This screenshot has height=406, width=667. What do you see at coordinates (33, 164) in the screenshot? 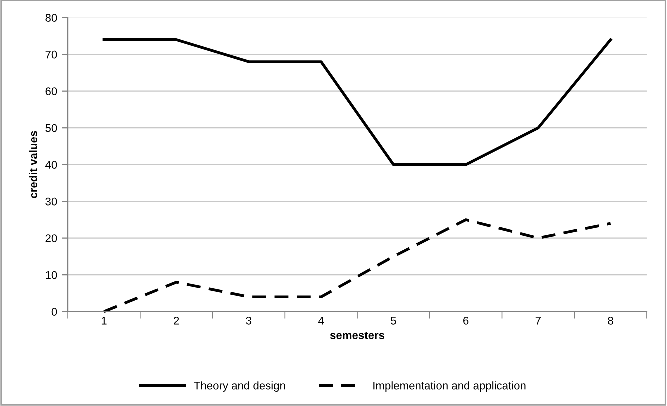
I see `y-axis-title: credit values` at bounding box center [33, 164].